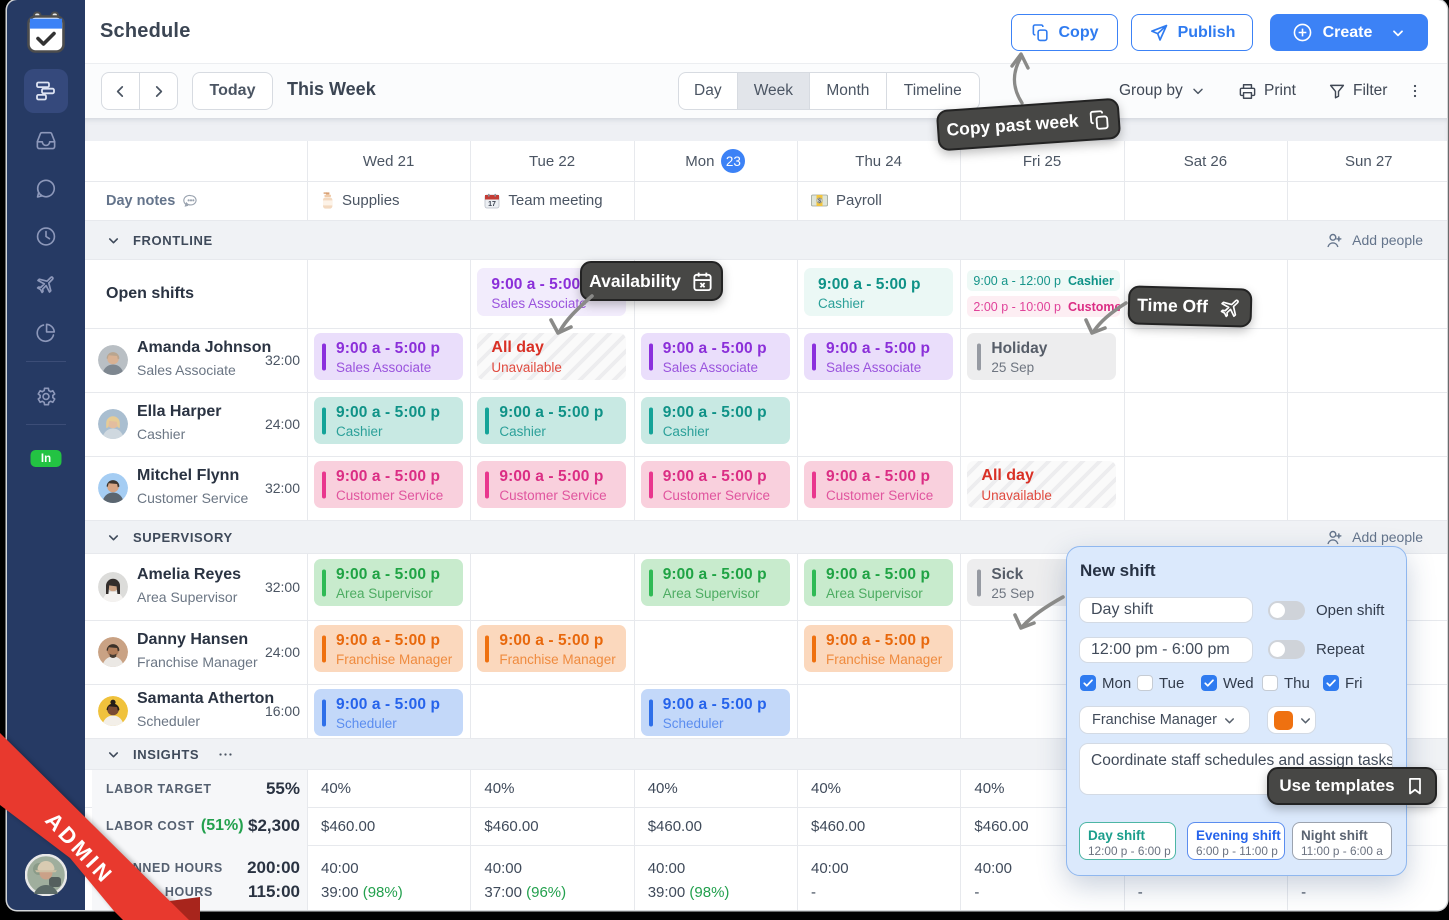 This screenshot has height=920, width=1449. Describe the element at coordinates (492, 204) in the screenshot. I see `svg-text: 17` at that location.